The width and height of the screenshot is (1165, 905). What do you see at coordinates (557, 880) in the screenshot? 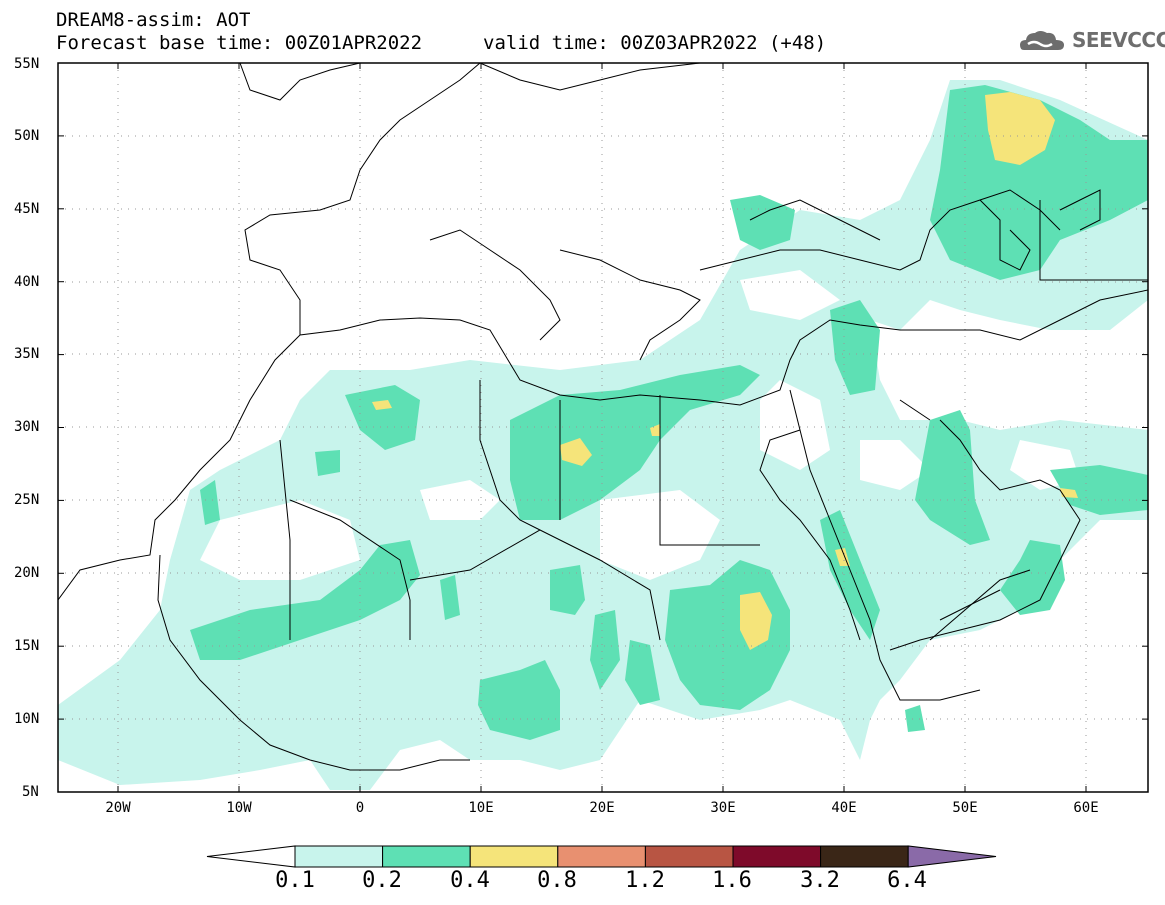
I see `colorbar-label: 0.8` at bounding box center [557, 880].